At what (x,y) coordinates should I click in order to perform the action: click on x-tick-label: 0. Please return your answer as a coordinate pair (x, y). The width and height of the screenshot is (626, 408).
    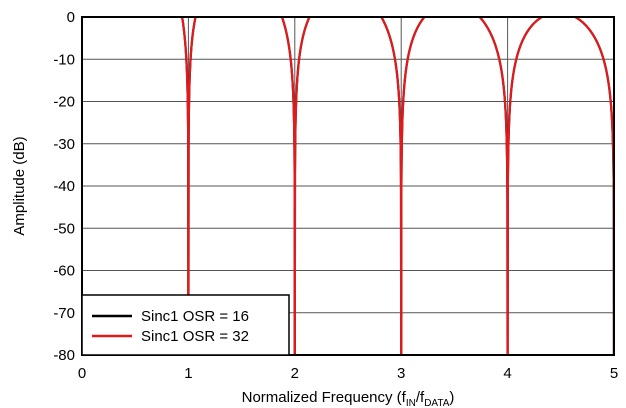
    Looking at the image, I should click on (82, 373).